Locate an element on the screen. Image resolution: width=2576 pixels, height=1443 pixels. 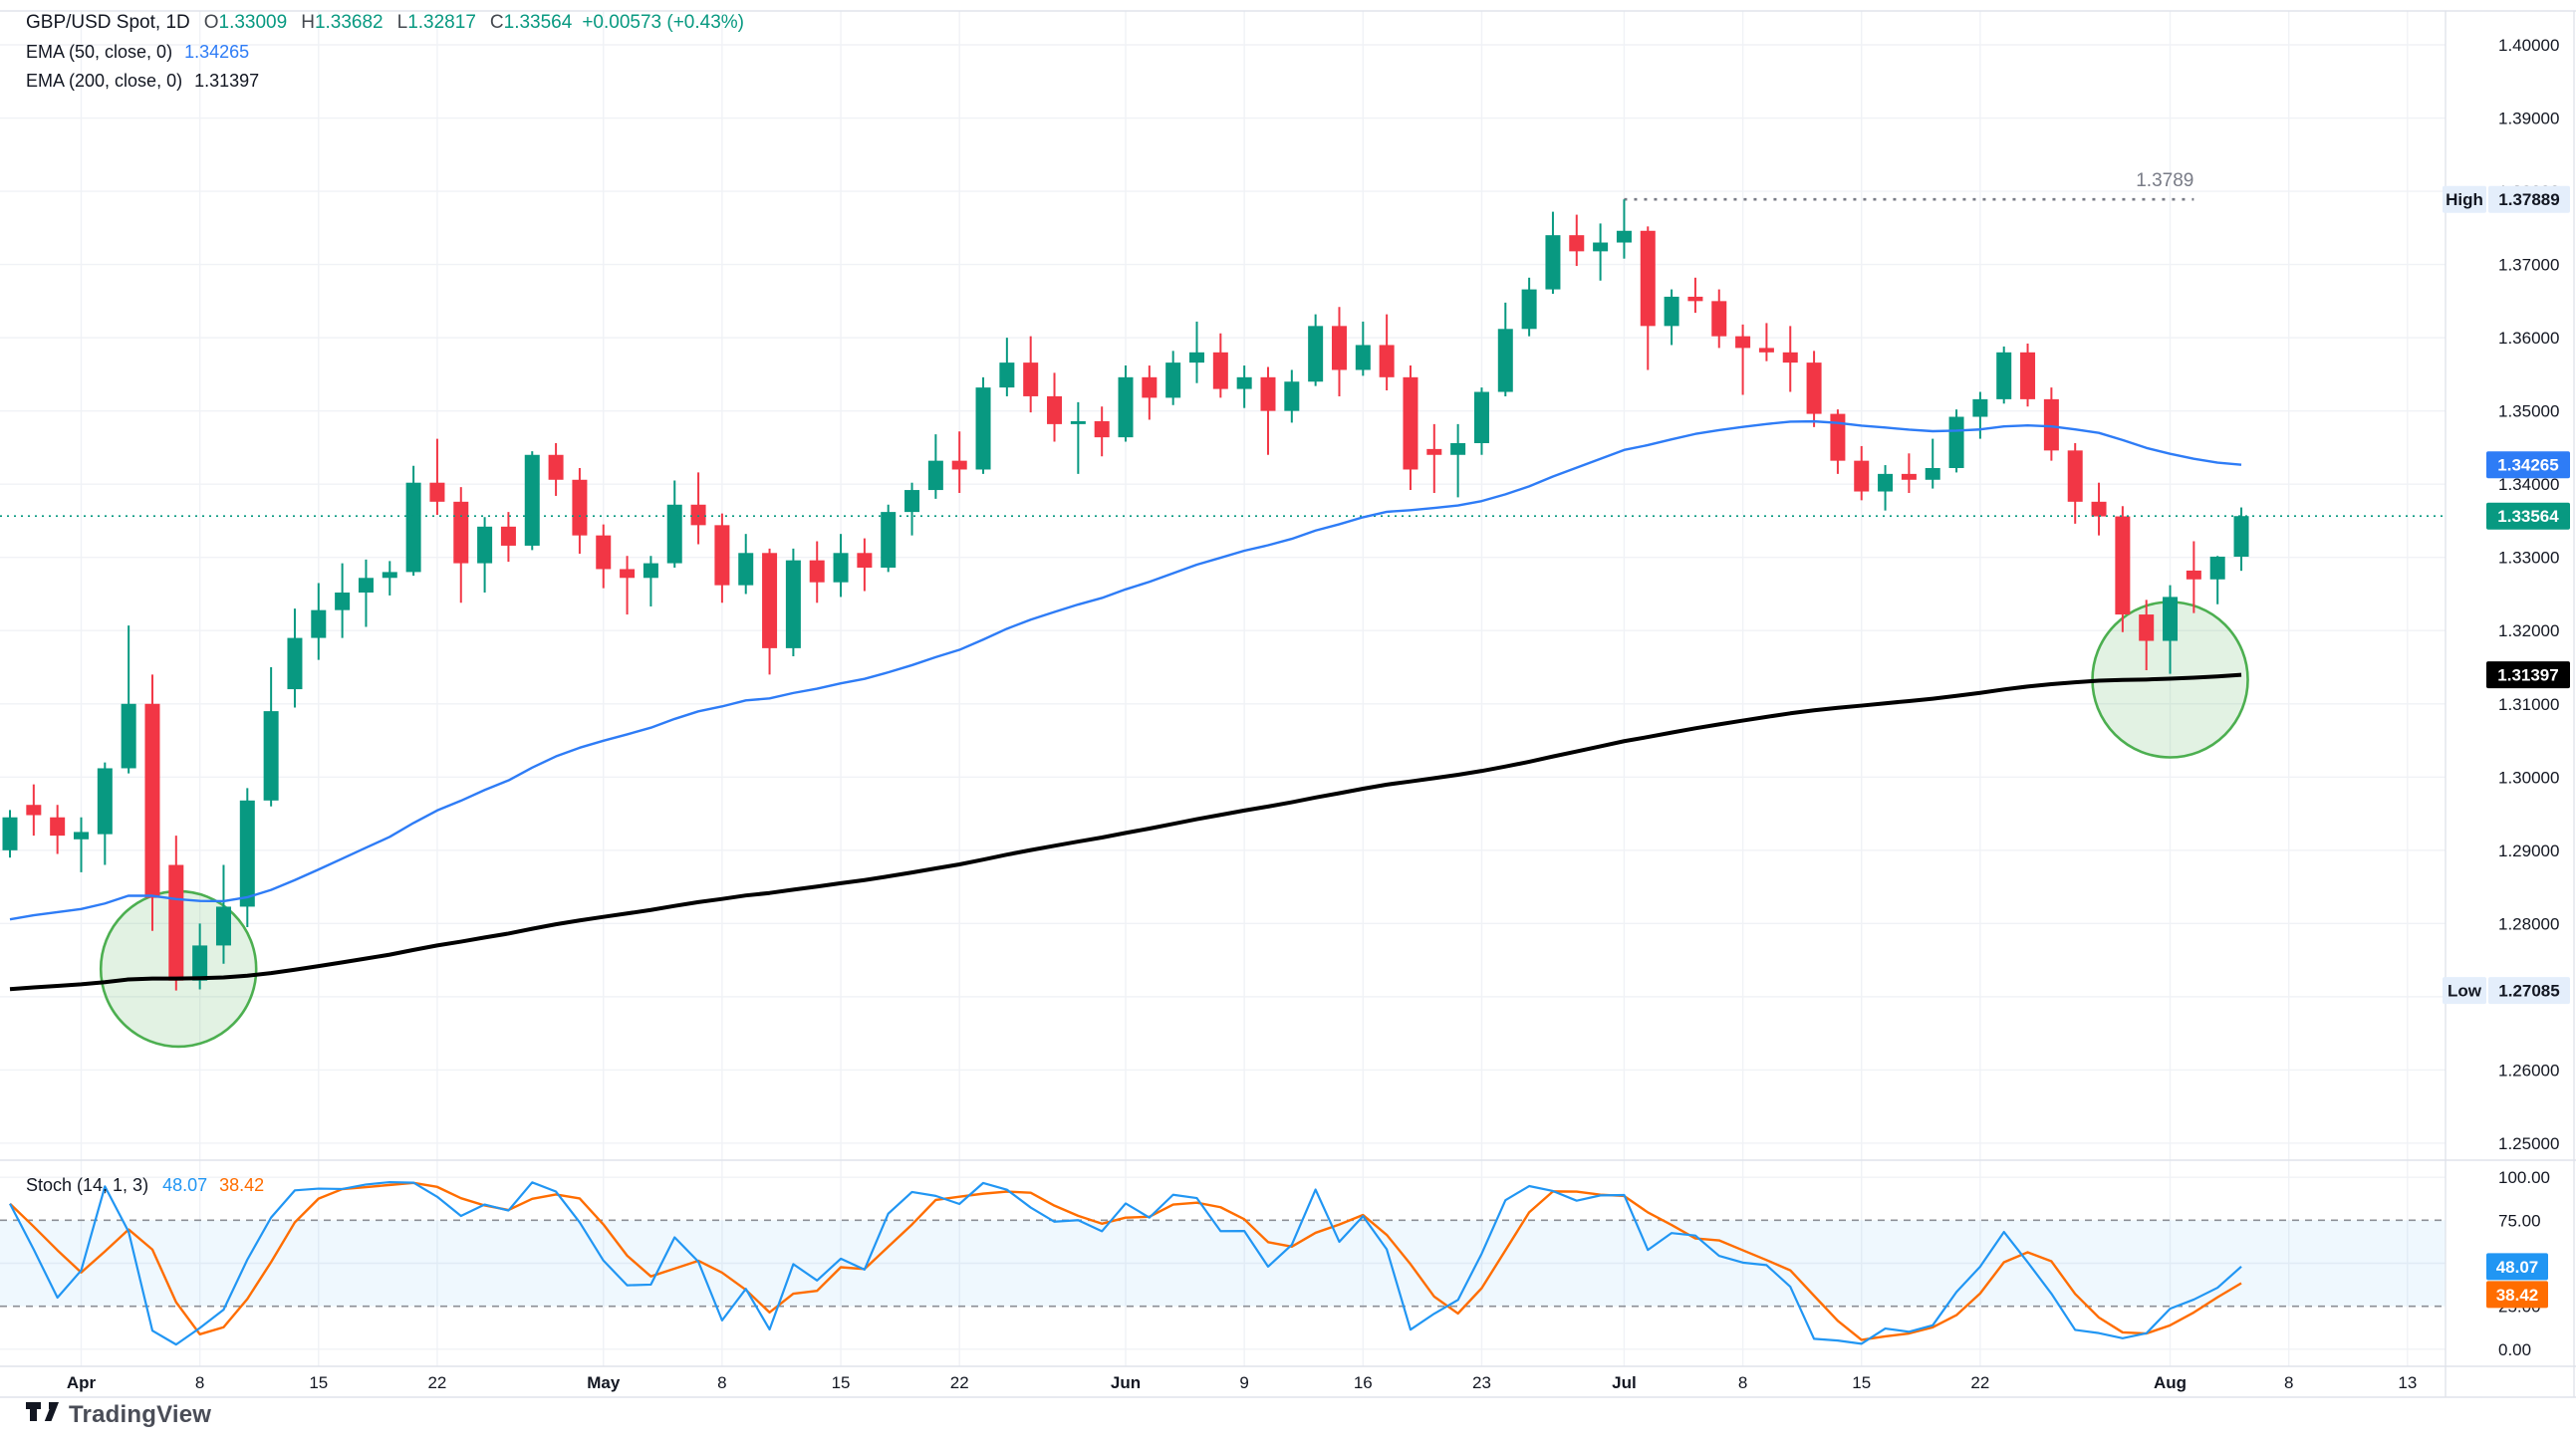
time-axis-label: 16 is located at coordinates (1363, 1382).